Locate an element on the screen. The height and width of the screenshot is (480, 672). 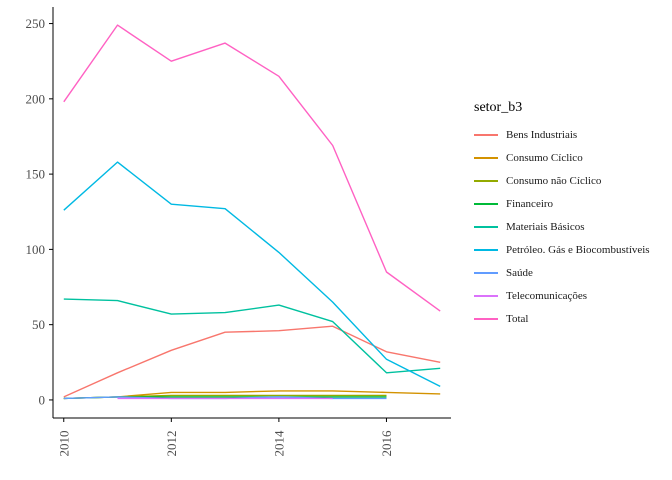
legend-label: Telecomunicações is located at coordinates (547, 295).